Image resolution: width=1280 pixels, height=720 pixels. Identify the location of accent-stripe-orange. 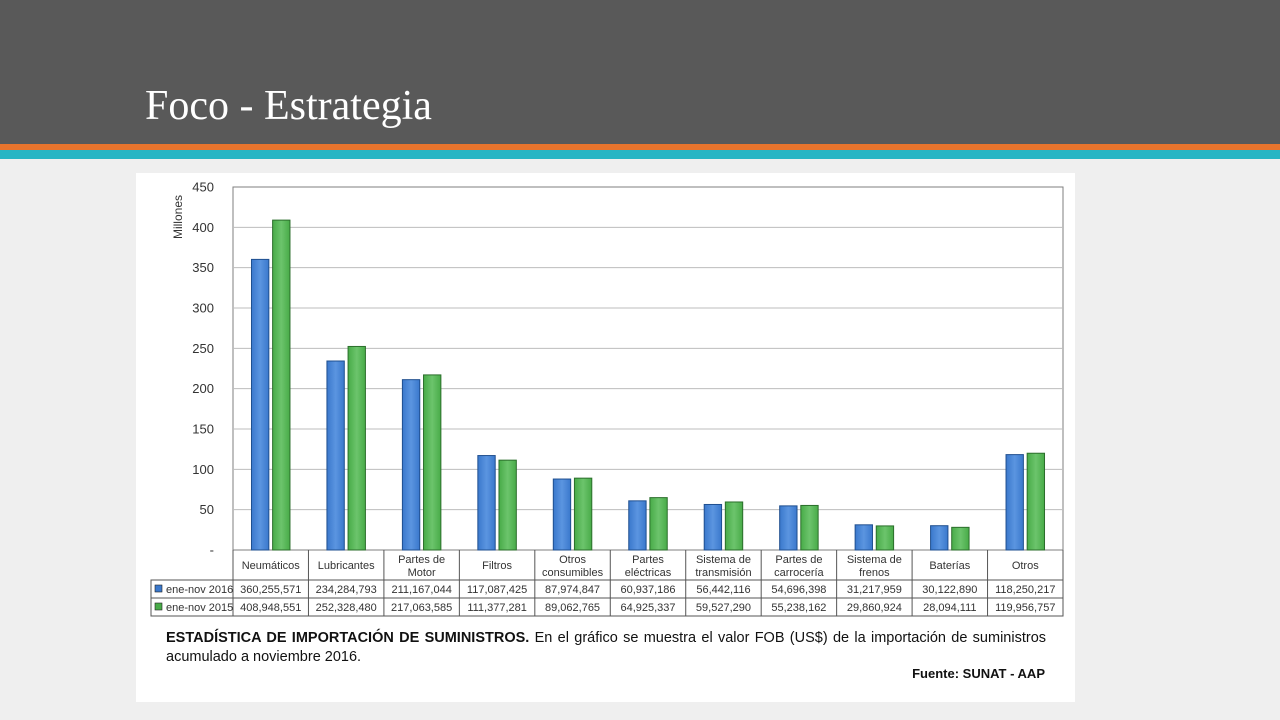
(640, 147).